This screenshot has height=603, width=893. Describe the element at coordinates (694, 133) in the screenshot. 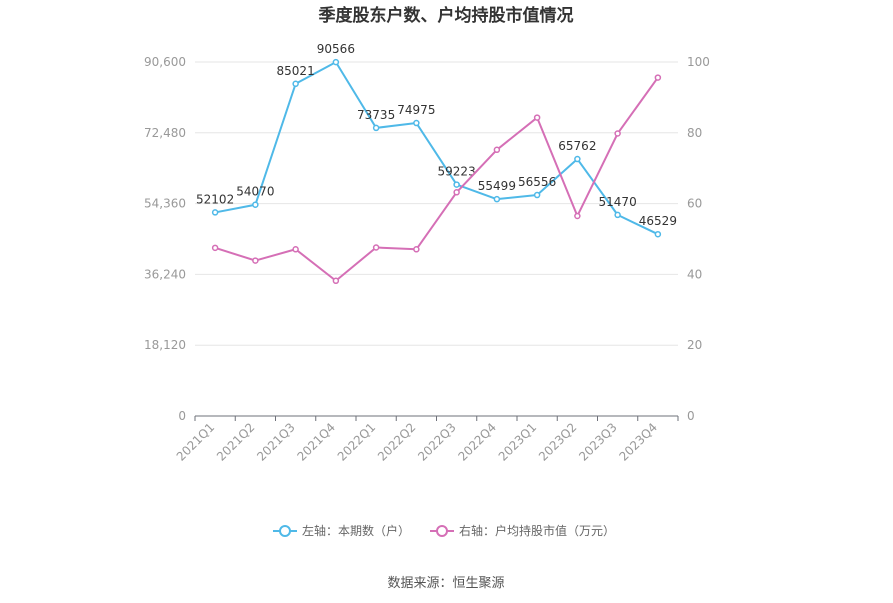

I see `right-tick-label: 80` at that location.